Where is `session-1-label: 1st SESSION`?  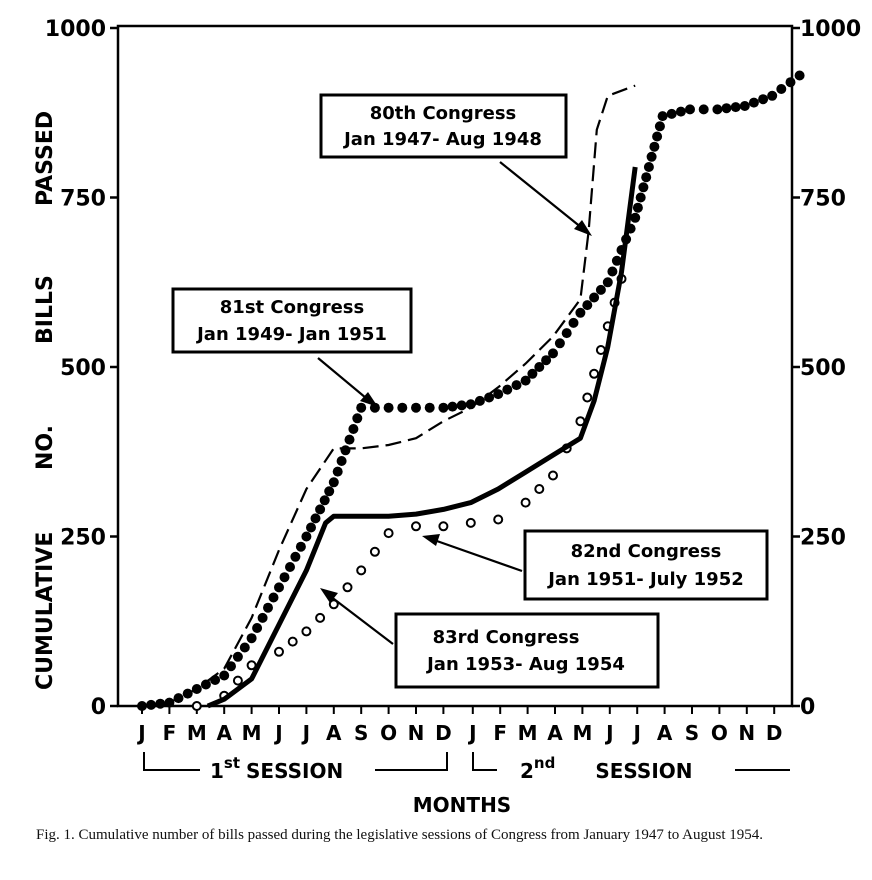 session-1-label: 1st SESSION is located at coordinates (276, 768).